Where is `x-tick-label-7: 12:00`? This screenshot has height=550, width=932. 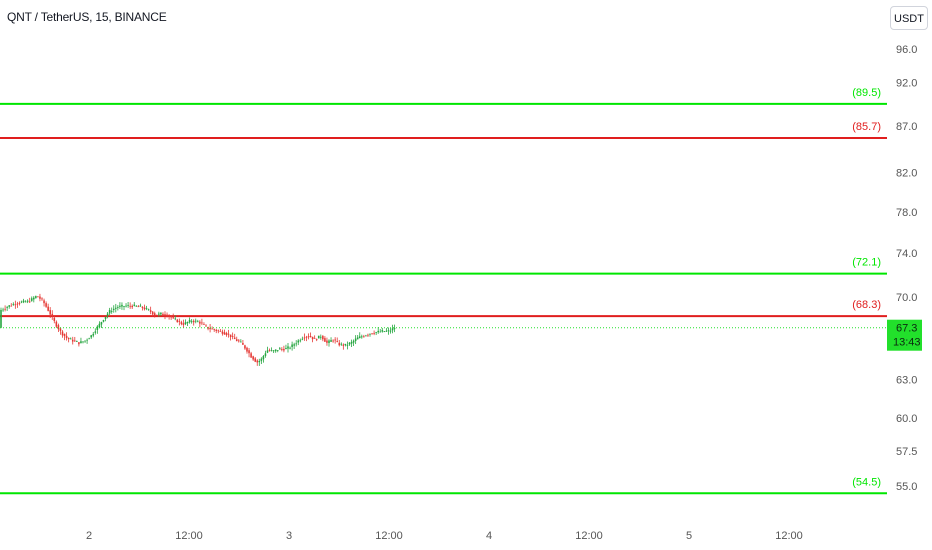 x-tick-label-7: 12:00 is located at coordinates (789, 536).